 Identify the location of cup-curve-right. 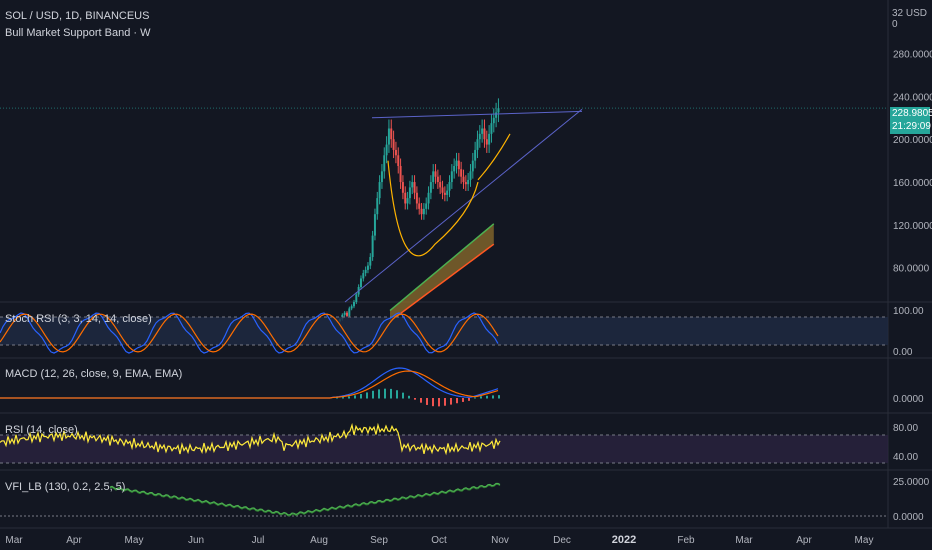
(494, 157).